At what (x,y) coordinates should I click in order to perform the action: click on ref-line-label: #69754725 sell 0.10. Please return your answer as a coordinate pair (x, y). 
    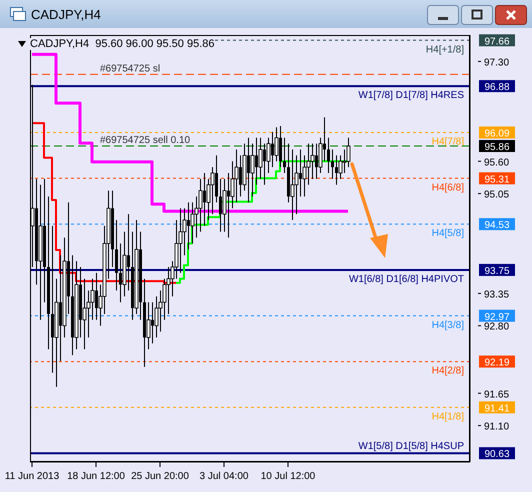
    Looking at the image, I should click on (145, 140).